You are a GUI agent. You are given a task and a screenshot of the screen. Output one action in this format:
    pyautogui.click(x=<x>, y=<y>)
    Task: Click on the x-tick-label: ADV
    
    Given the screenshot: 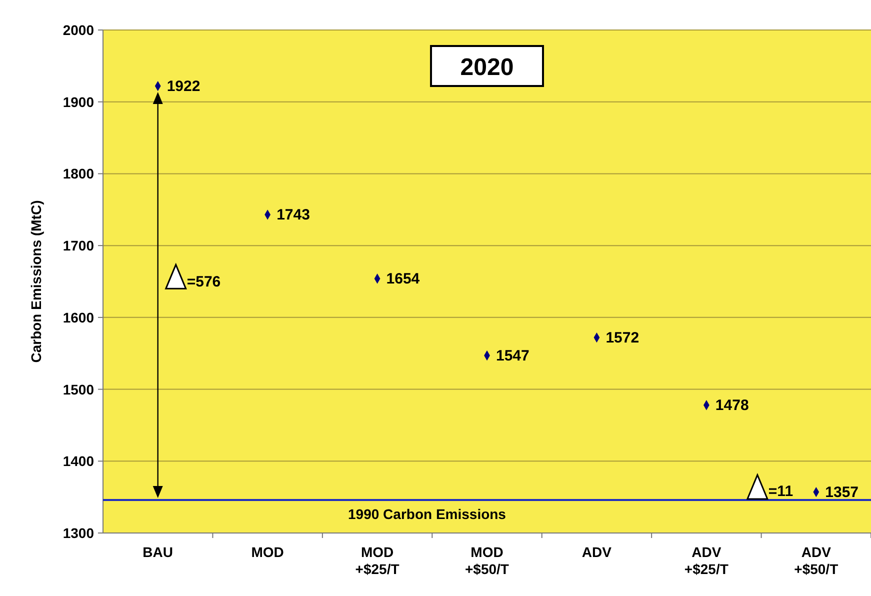 What is the action you would take?
    pyautogui.click(x=597, y=552)
    